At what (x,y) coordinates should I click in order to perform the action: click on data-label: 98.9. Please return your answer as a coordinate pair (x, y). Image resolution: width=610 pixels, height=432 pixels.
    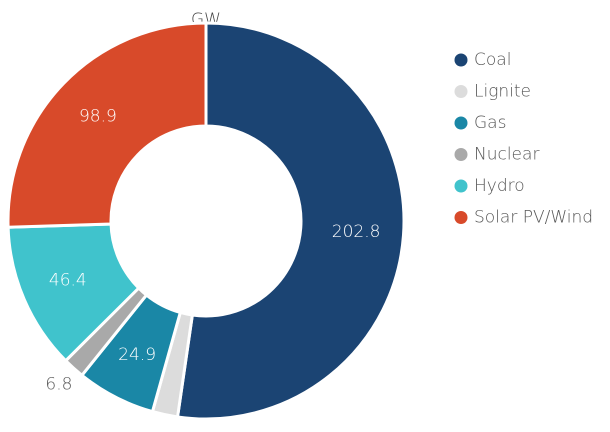
    Looking at the image, I should click on (98, 116).